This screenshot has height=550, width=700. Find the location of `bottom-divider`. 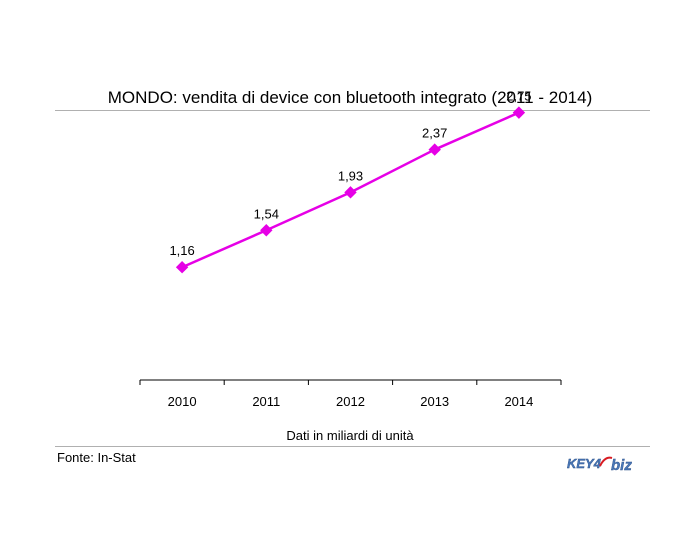

bottom-divider is located at coordinates (352, 446).